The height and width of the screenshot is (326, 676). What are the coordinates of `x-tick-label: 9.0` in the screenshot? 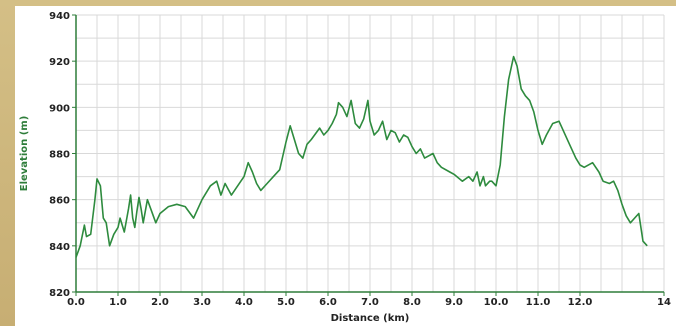 It's located at (454, 302).